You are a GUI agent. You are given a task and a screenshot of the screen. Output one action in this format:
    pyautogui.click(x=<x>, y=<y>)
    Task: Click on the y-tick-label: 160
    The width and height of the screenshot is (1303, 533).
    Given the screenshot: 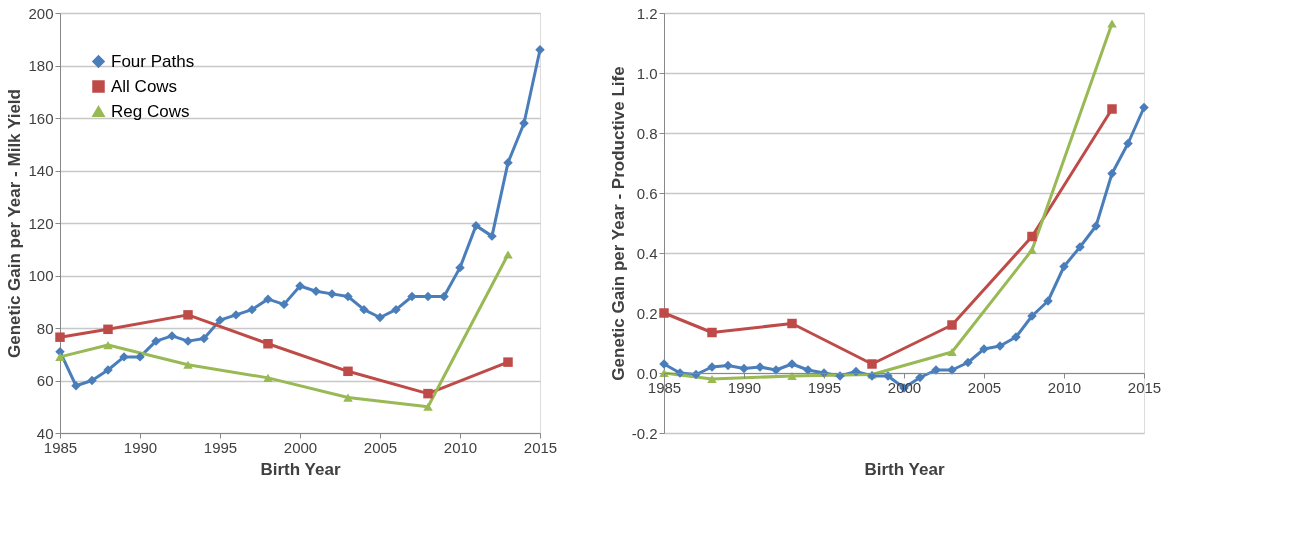 What is the action you would take?
    pyautogui.click(x=41, y=118)
    